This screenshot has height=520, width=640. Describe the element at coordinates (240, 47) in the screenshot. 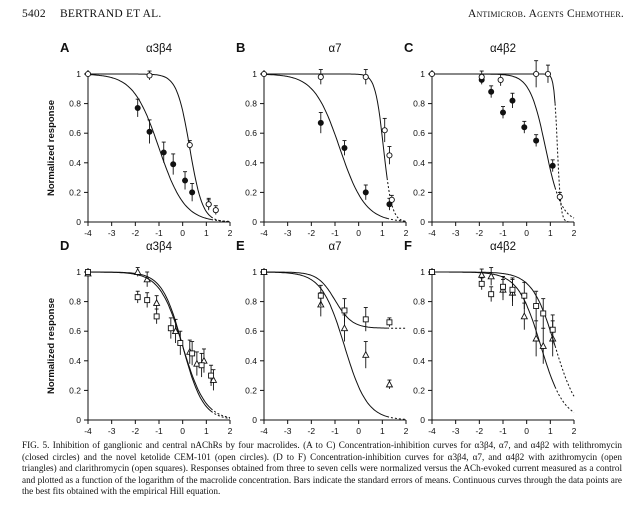

I see `panel-letter: B` at that location.